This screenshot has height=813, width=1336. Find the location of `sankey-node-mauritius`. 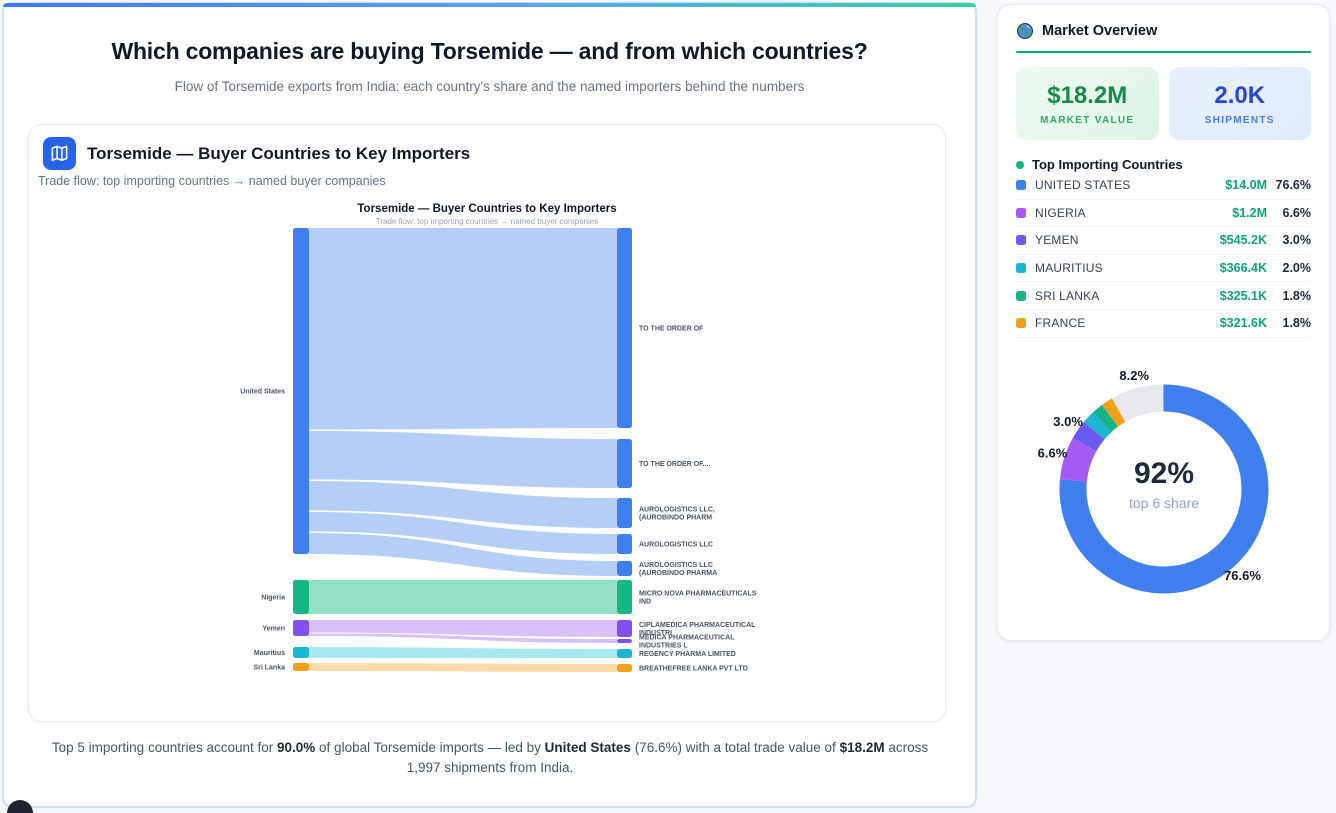

sankey-node-mauritius is located at coordinates (301, 652).